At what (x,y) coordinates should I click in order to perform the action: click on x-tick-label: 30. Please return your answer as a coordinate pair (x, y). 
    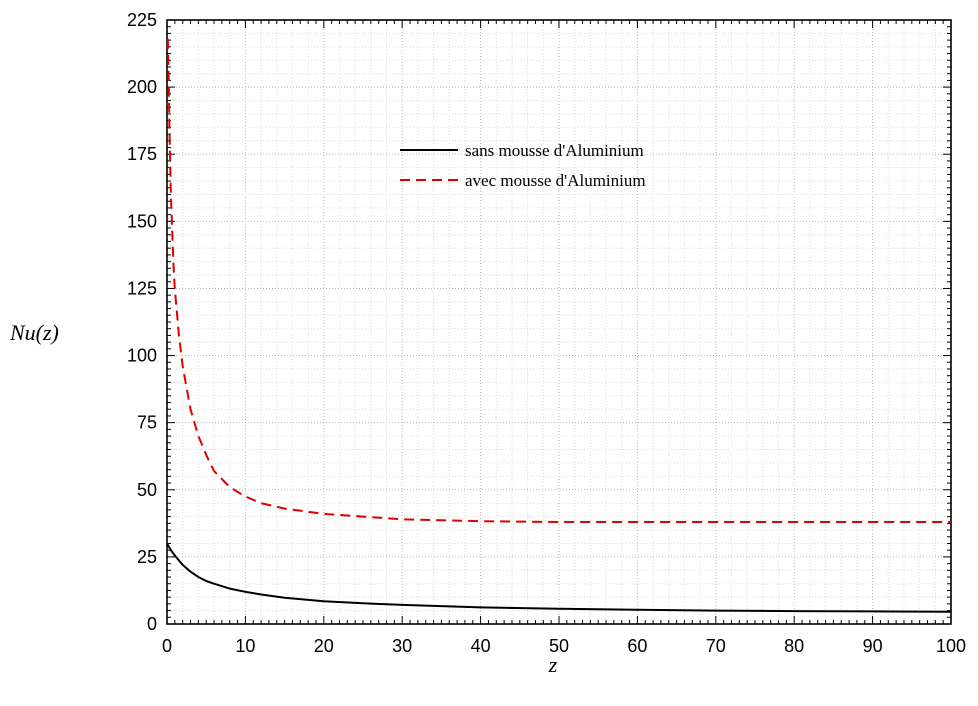
    Looking at the image, I should click on (402, 646).